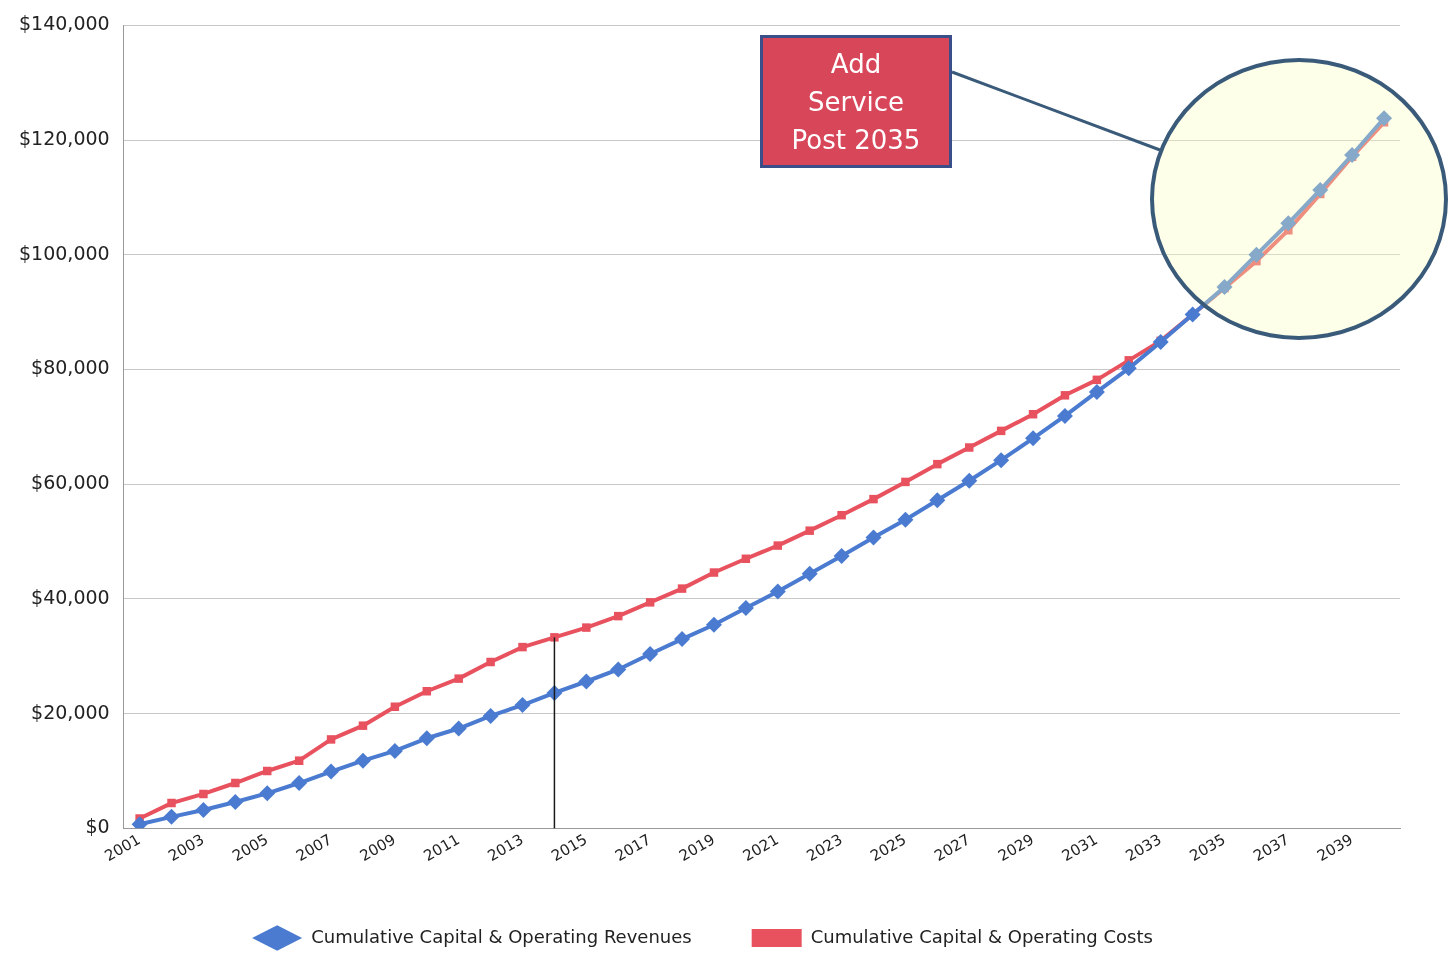 This screenshot has height=957, width=1455. What do you see at coordinates (64, 23) in the screenshot?
I see `y-tick-label: $140,000` at bounding box center [64, 23].